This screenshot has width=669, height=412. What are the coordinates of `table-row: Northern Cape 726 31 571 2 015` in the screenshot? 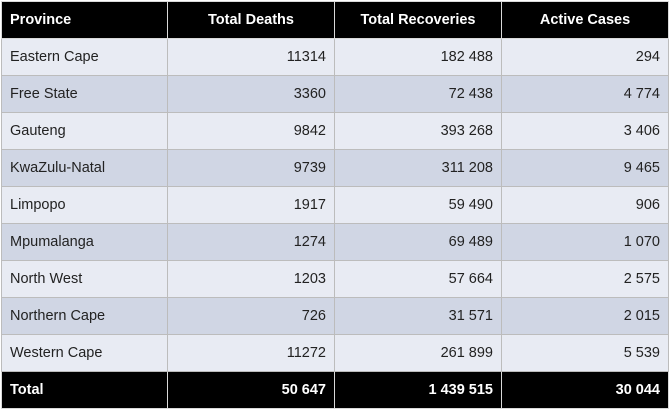 It's located at (335, 316).